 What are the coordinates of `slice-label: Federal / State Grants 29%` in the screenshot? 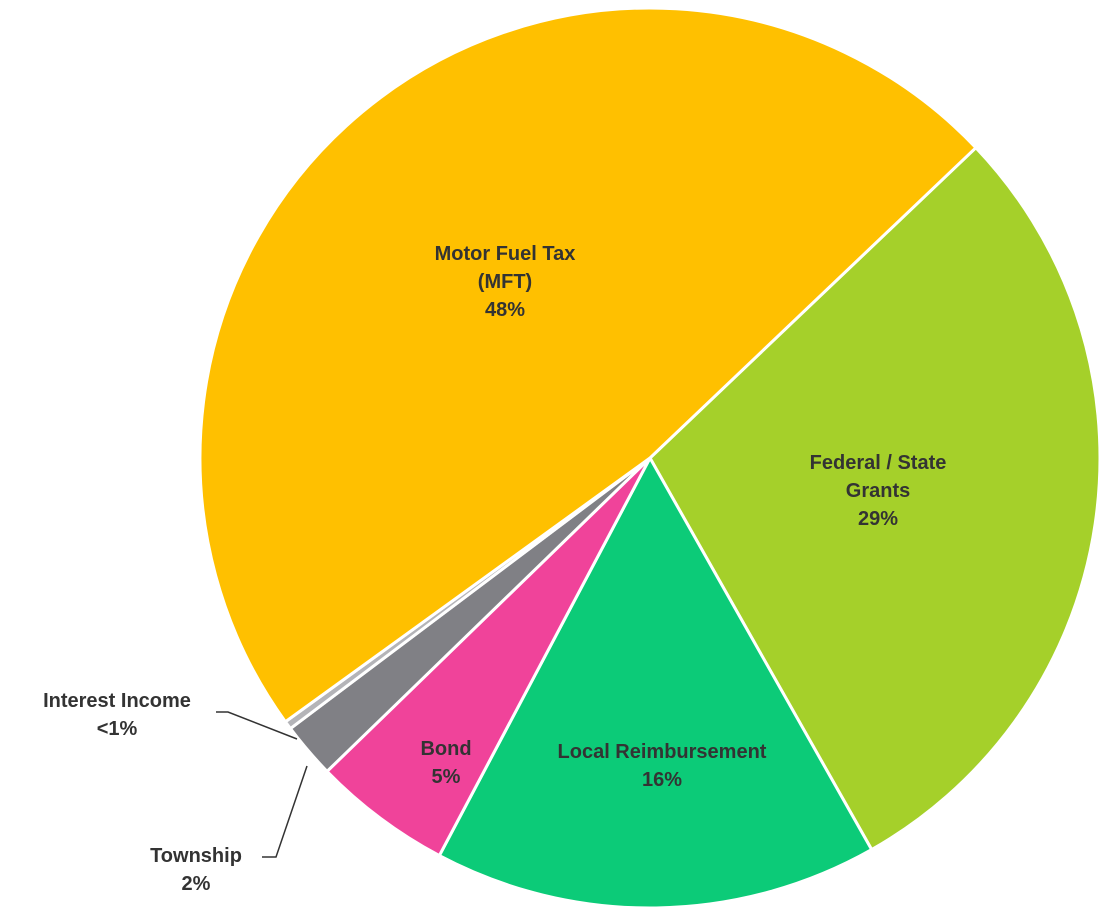 It's located at (878, 491).